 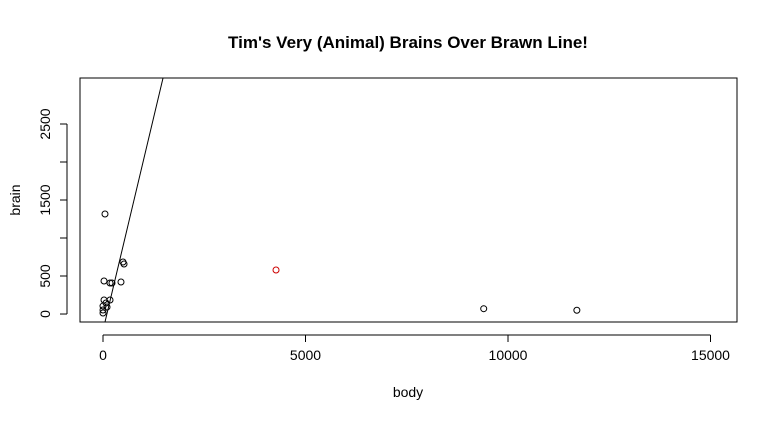 I want to click on x-axis-label: body, so click(x=408, y=392).